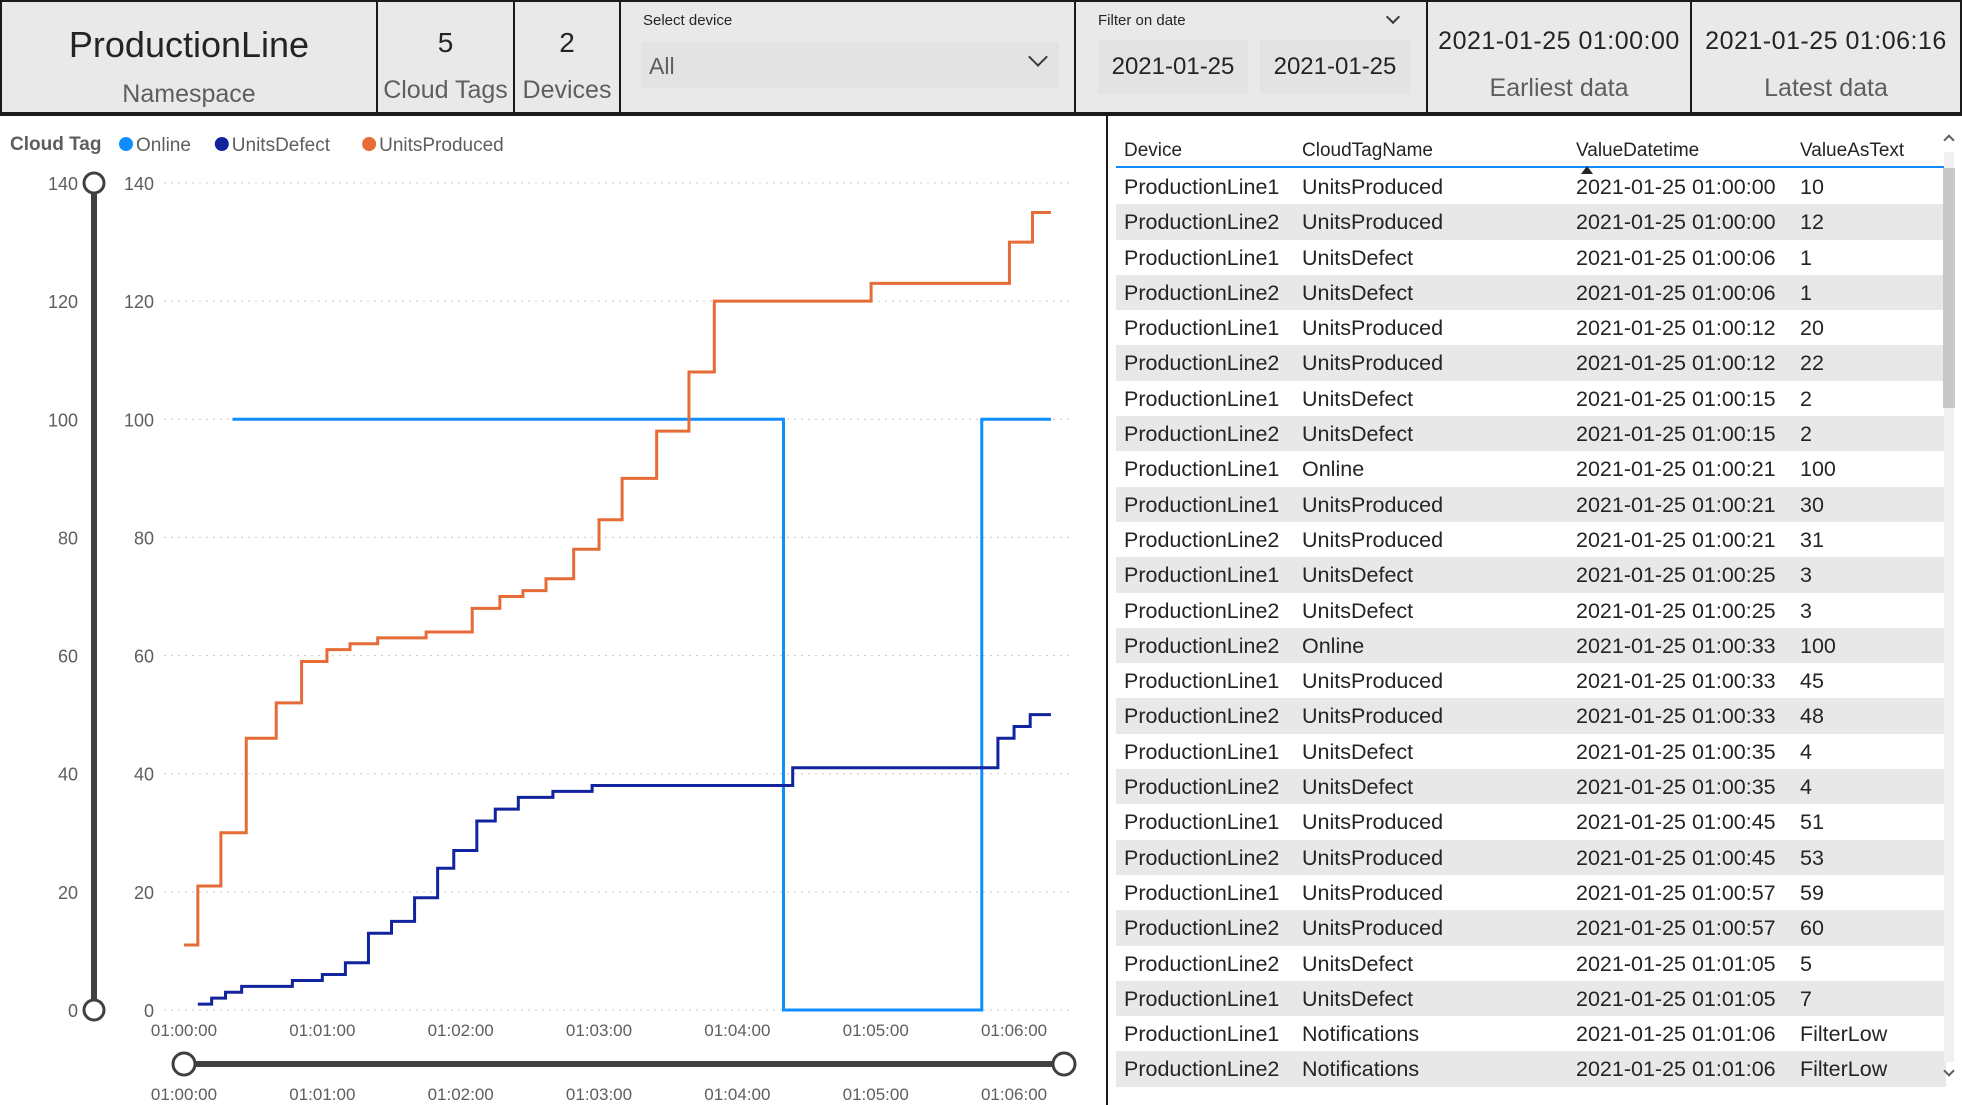 The height and width of the screenshot is (1105, 1962). Describe the element at coordinates (1676, 963) in the screenshot. I see `cell-valuedatetime: 2021-01-25 01:01:05` at that location.